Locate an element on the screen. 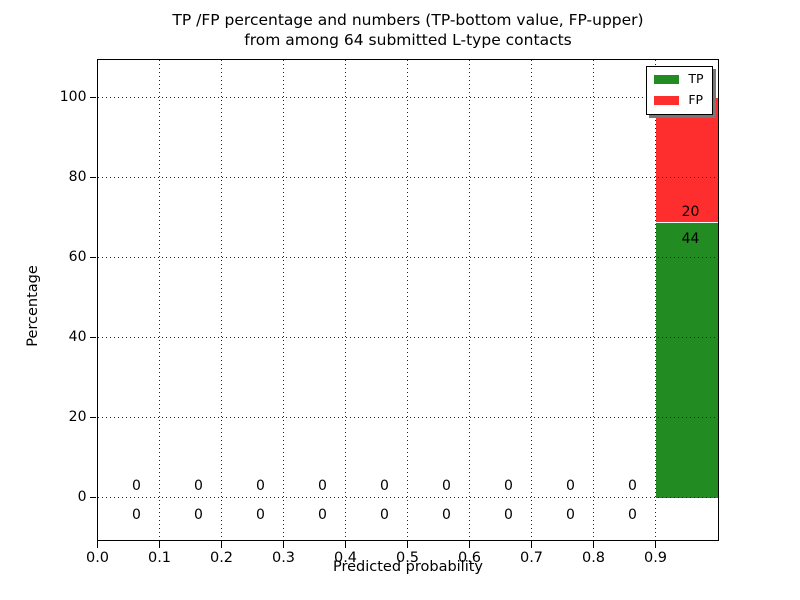 The width and height of the screenshot is (800, 600). y-tick-label: 100 is located at coordinates (73, 97).